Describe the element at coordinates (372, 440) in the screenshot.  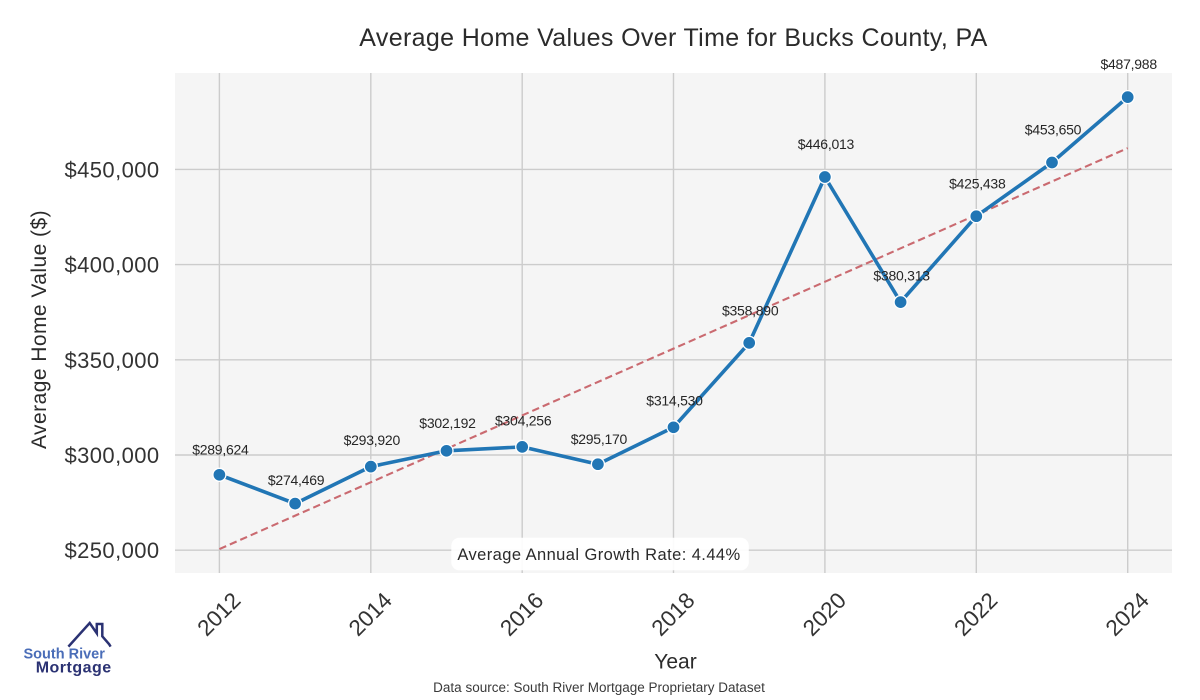
I see `svg-text: $293,920` at that location.